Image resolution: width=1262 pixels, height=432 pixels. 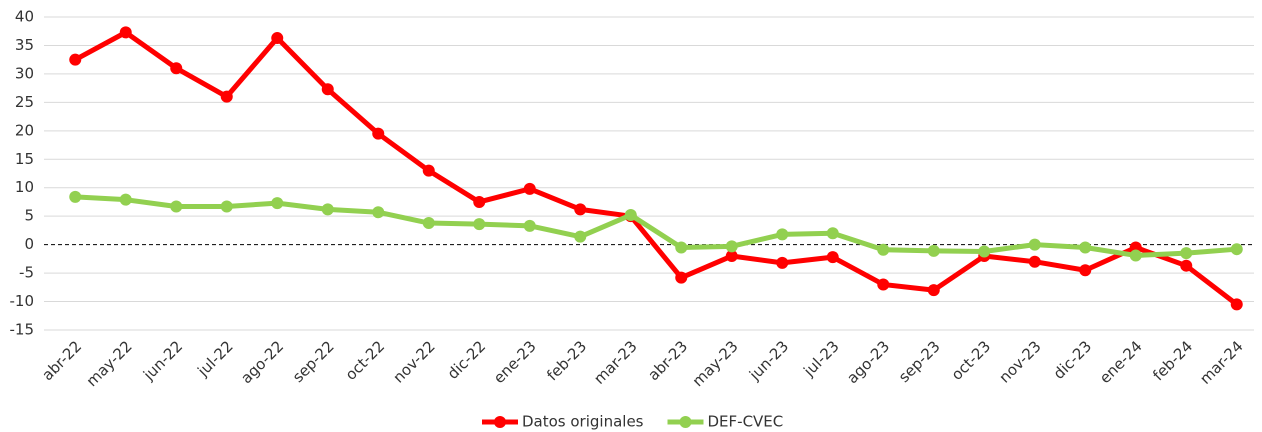 What do you see at coordinates (868, 362) in the screenshot?
I see `x-tick-label: ago-23` at bounding box center [868, 362].